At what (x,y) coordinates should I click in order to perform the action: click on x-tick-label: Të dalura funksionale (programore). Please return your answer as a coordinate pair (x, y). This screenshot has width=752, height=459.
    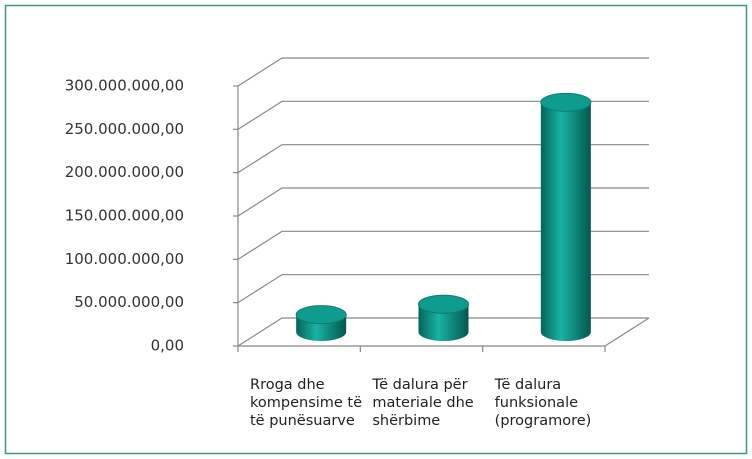
    Looking at the image, I should click on (543, 403).